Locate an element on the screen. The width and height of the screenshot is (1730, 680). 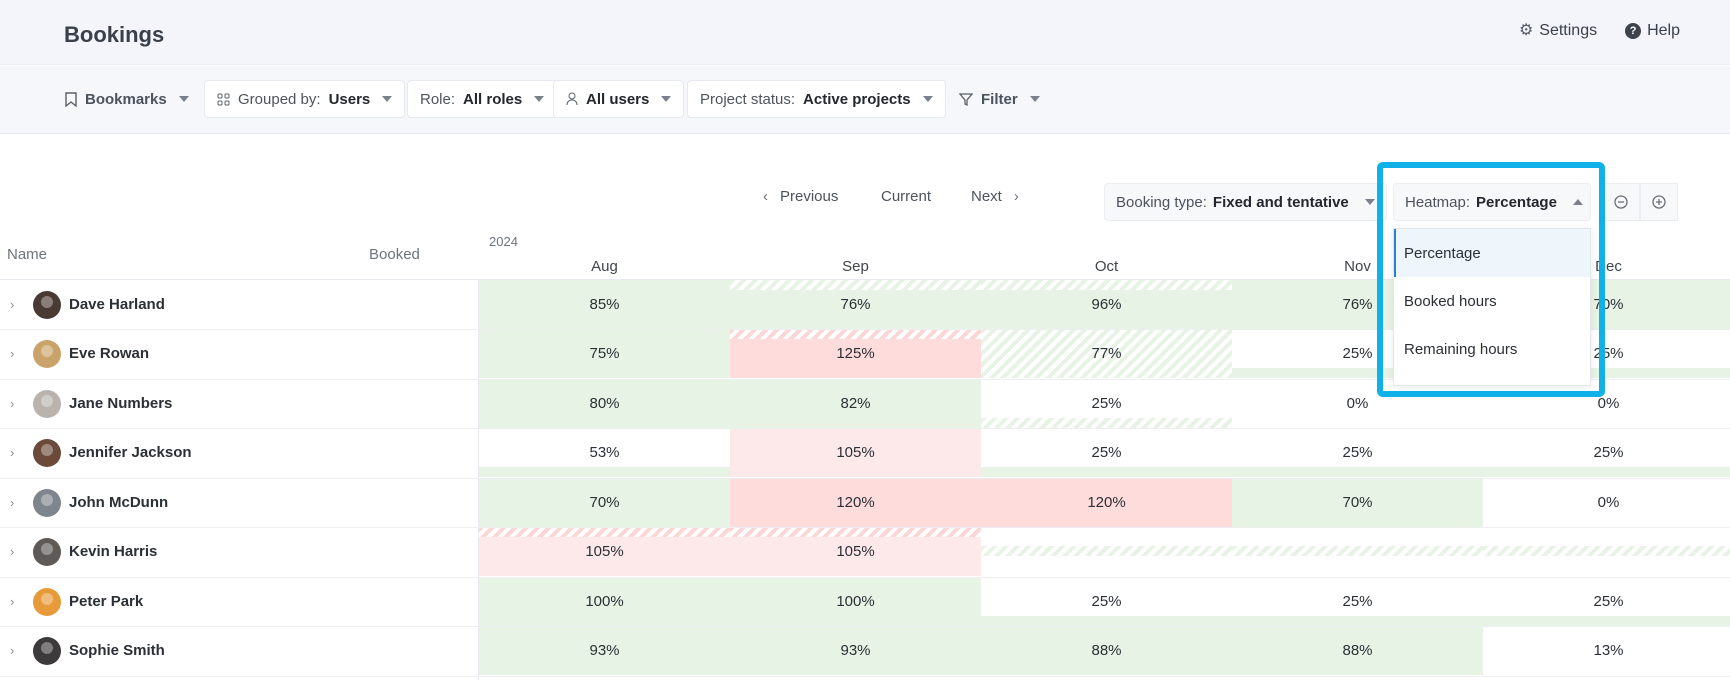
next-label: Next is located at coordinates (986, 196).